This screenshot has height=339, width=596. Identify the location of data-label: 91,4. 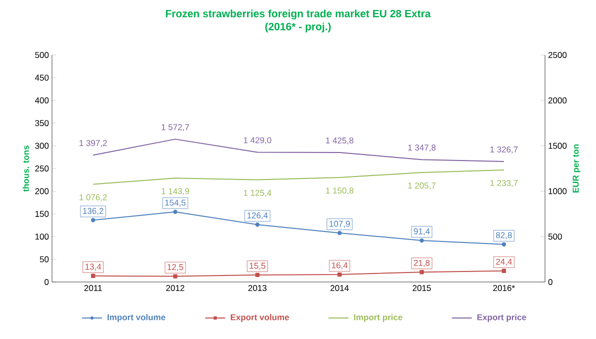
(422, 232).